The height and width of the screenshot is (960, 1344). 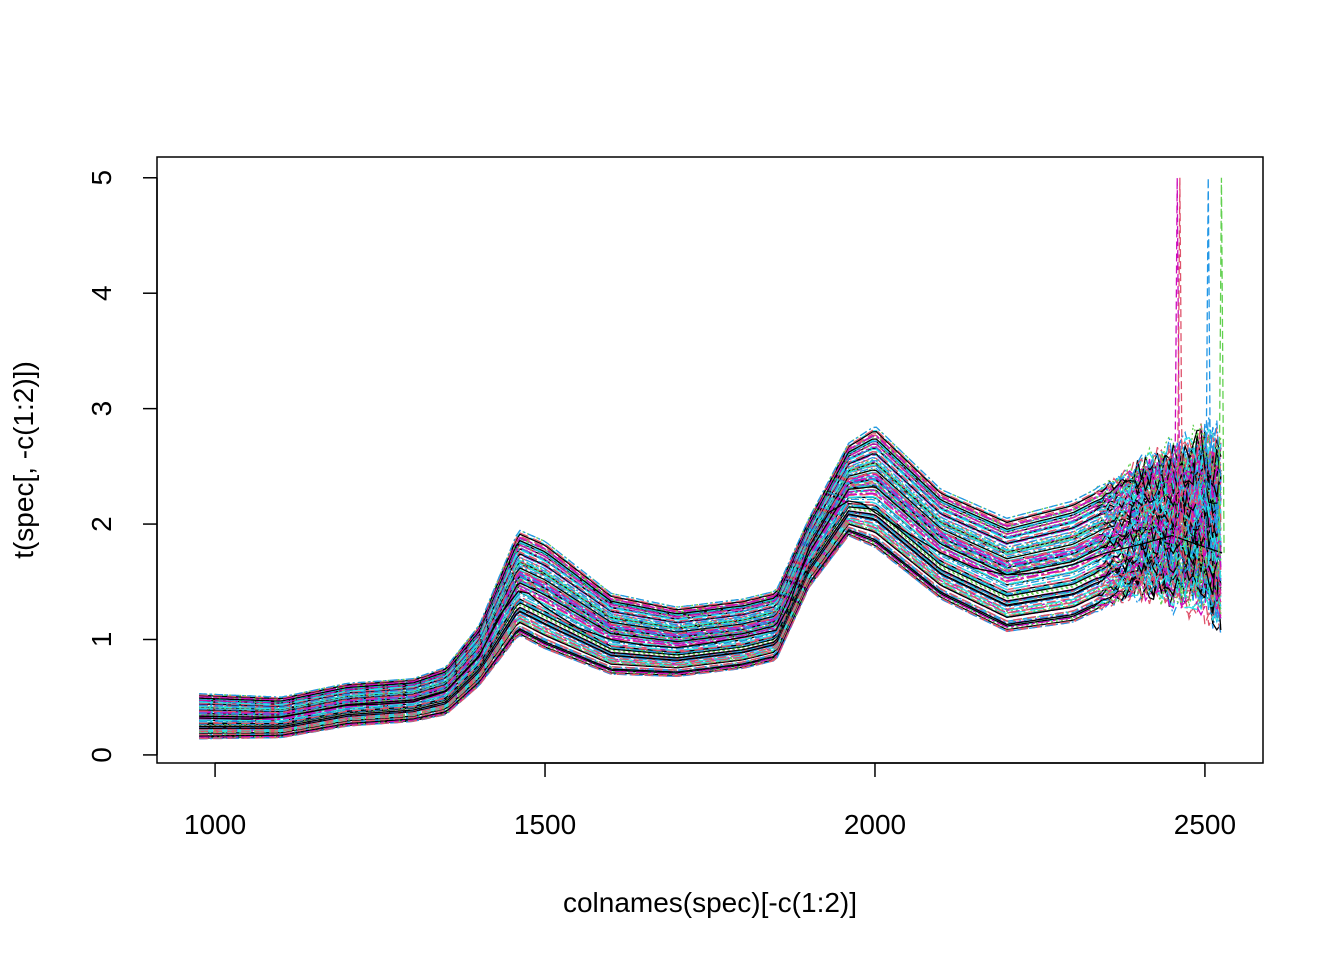 What do you see at coordinates (101, 755) in the screenshot?
I see `y-tick-label: 0` at bounding box center [101, 755].